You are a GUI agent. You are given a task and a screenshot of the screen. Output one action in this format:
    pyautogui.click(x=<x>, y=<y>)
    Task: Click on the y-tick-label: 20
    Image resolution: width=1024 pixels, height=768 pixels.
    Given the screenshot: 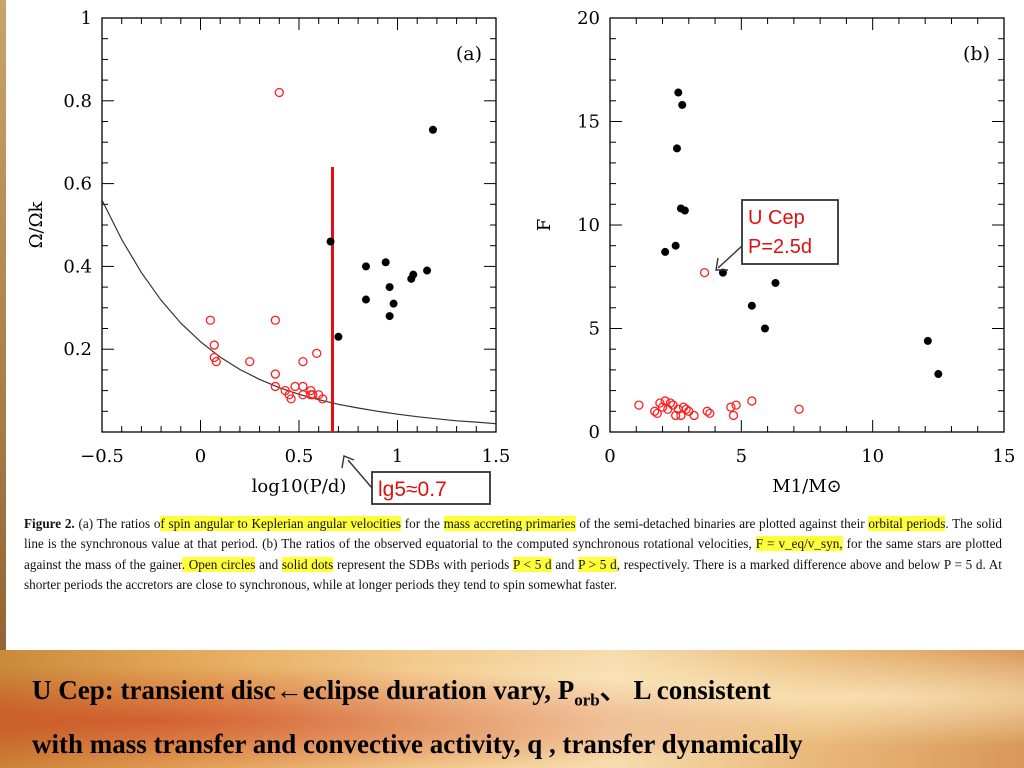 What is the action you would take?
    pyautogui.click(x=588, y=18)
    